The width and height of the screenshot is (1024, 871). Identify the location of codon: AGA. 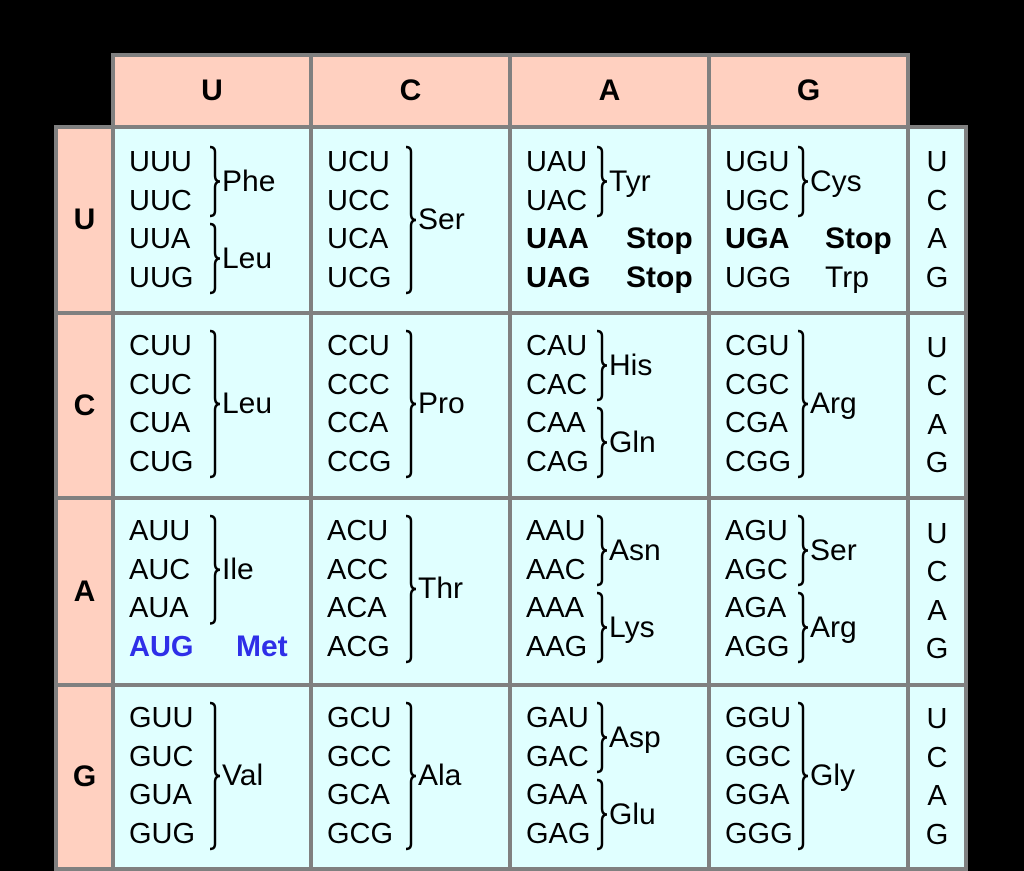
(756, 608).